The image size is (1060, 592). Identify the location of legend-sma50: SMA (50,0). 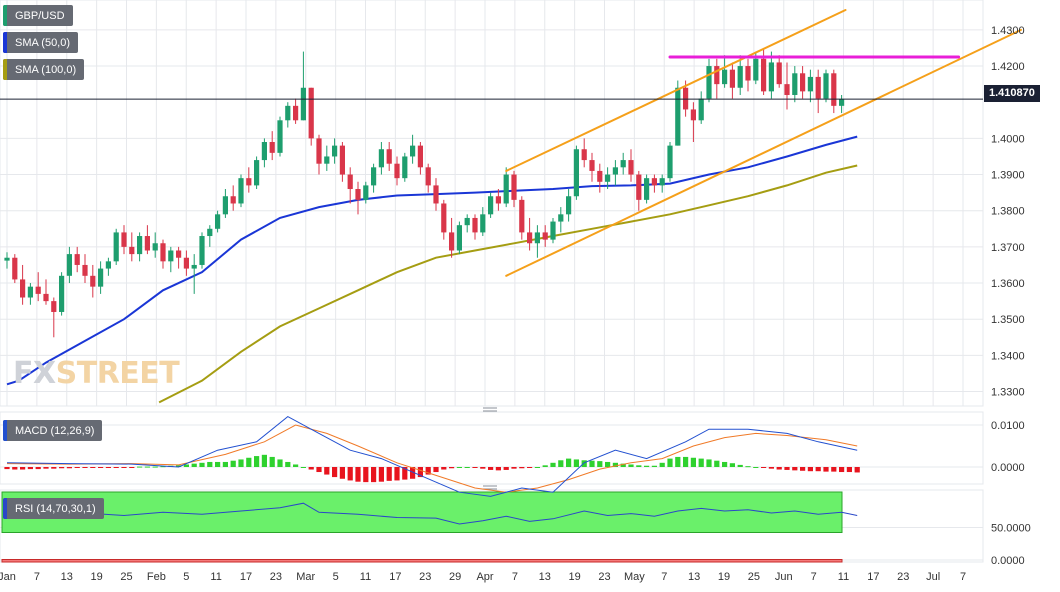
(41, 42).